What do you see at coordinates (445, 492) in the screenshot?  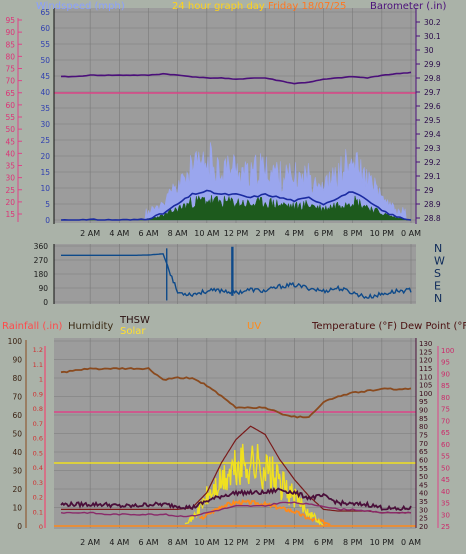 I see `dewpoint-tick: 40` at bounding box center [445, 492].